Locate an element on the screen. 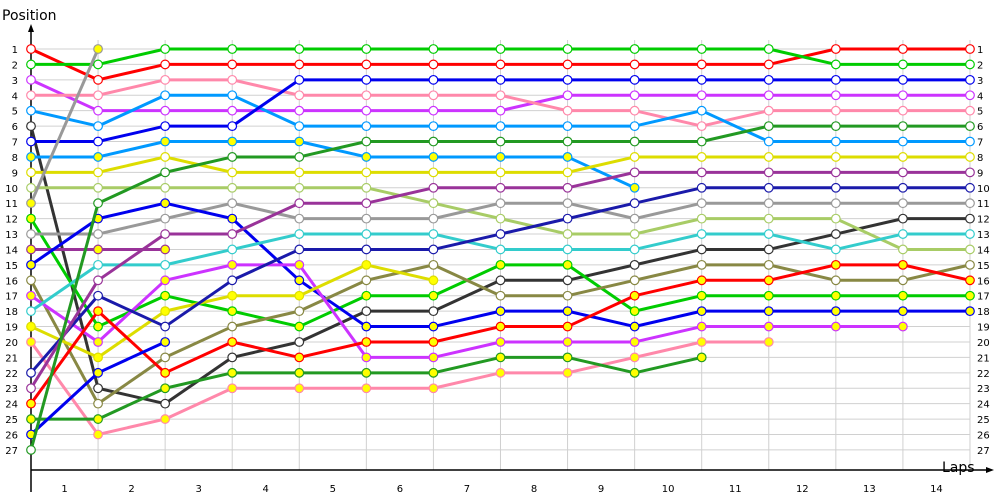 The image size is (1000, 500). y-tick-label-left: 12 is located at coordinates (11, 220).